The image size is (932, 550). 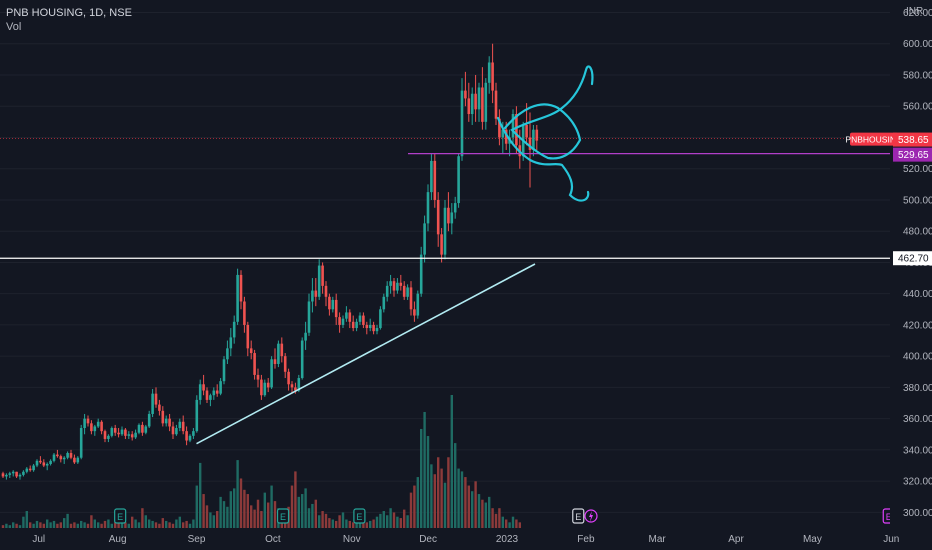 What do you see at coordinates (197, 539) in the screenshot?
I see `time-tick-label: Sep` at bounding box center [197, 539].